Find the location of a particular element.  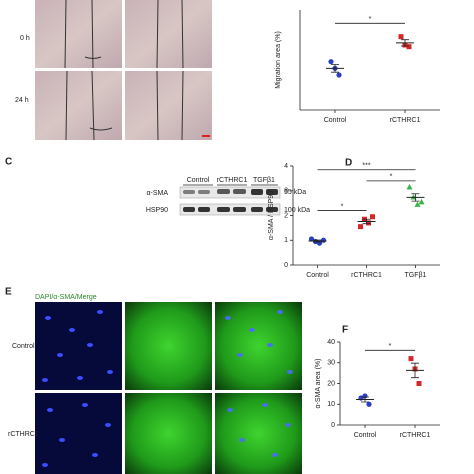

protein-label: HSP90 is located at coordinates (157, 210).